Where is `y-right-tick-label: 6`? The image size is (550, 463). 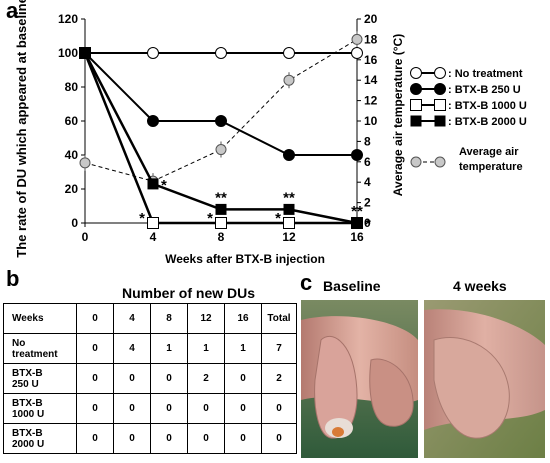
y-right-tick-label: 6 is located at coordinates (367, 162).